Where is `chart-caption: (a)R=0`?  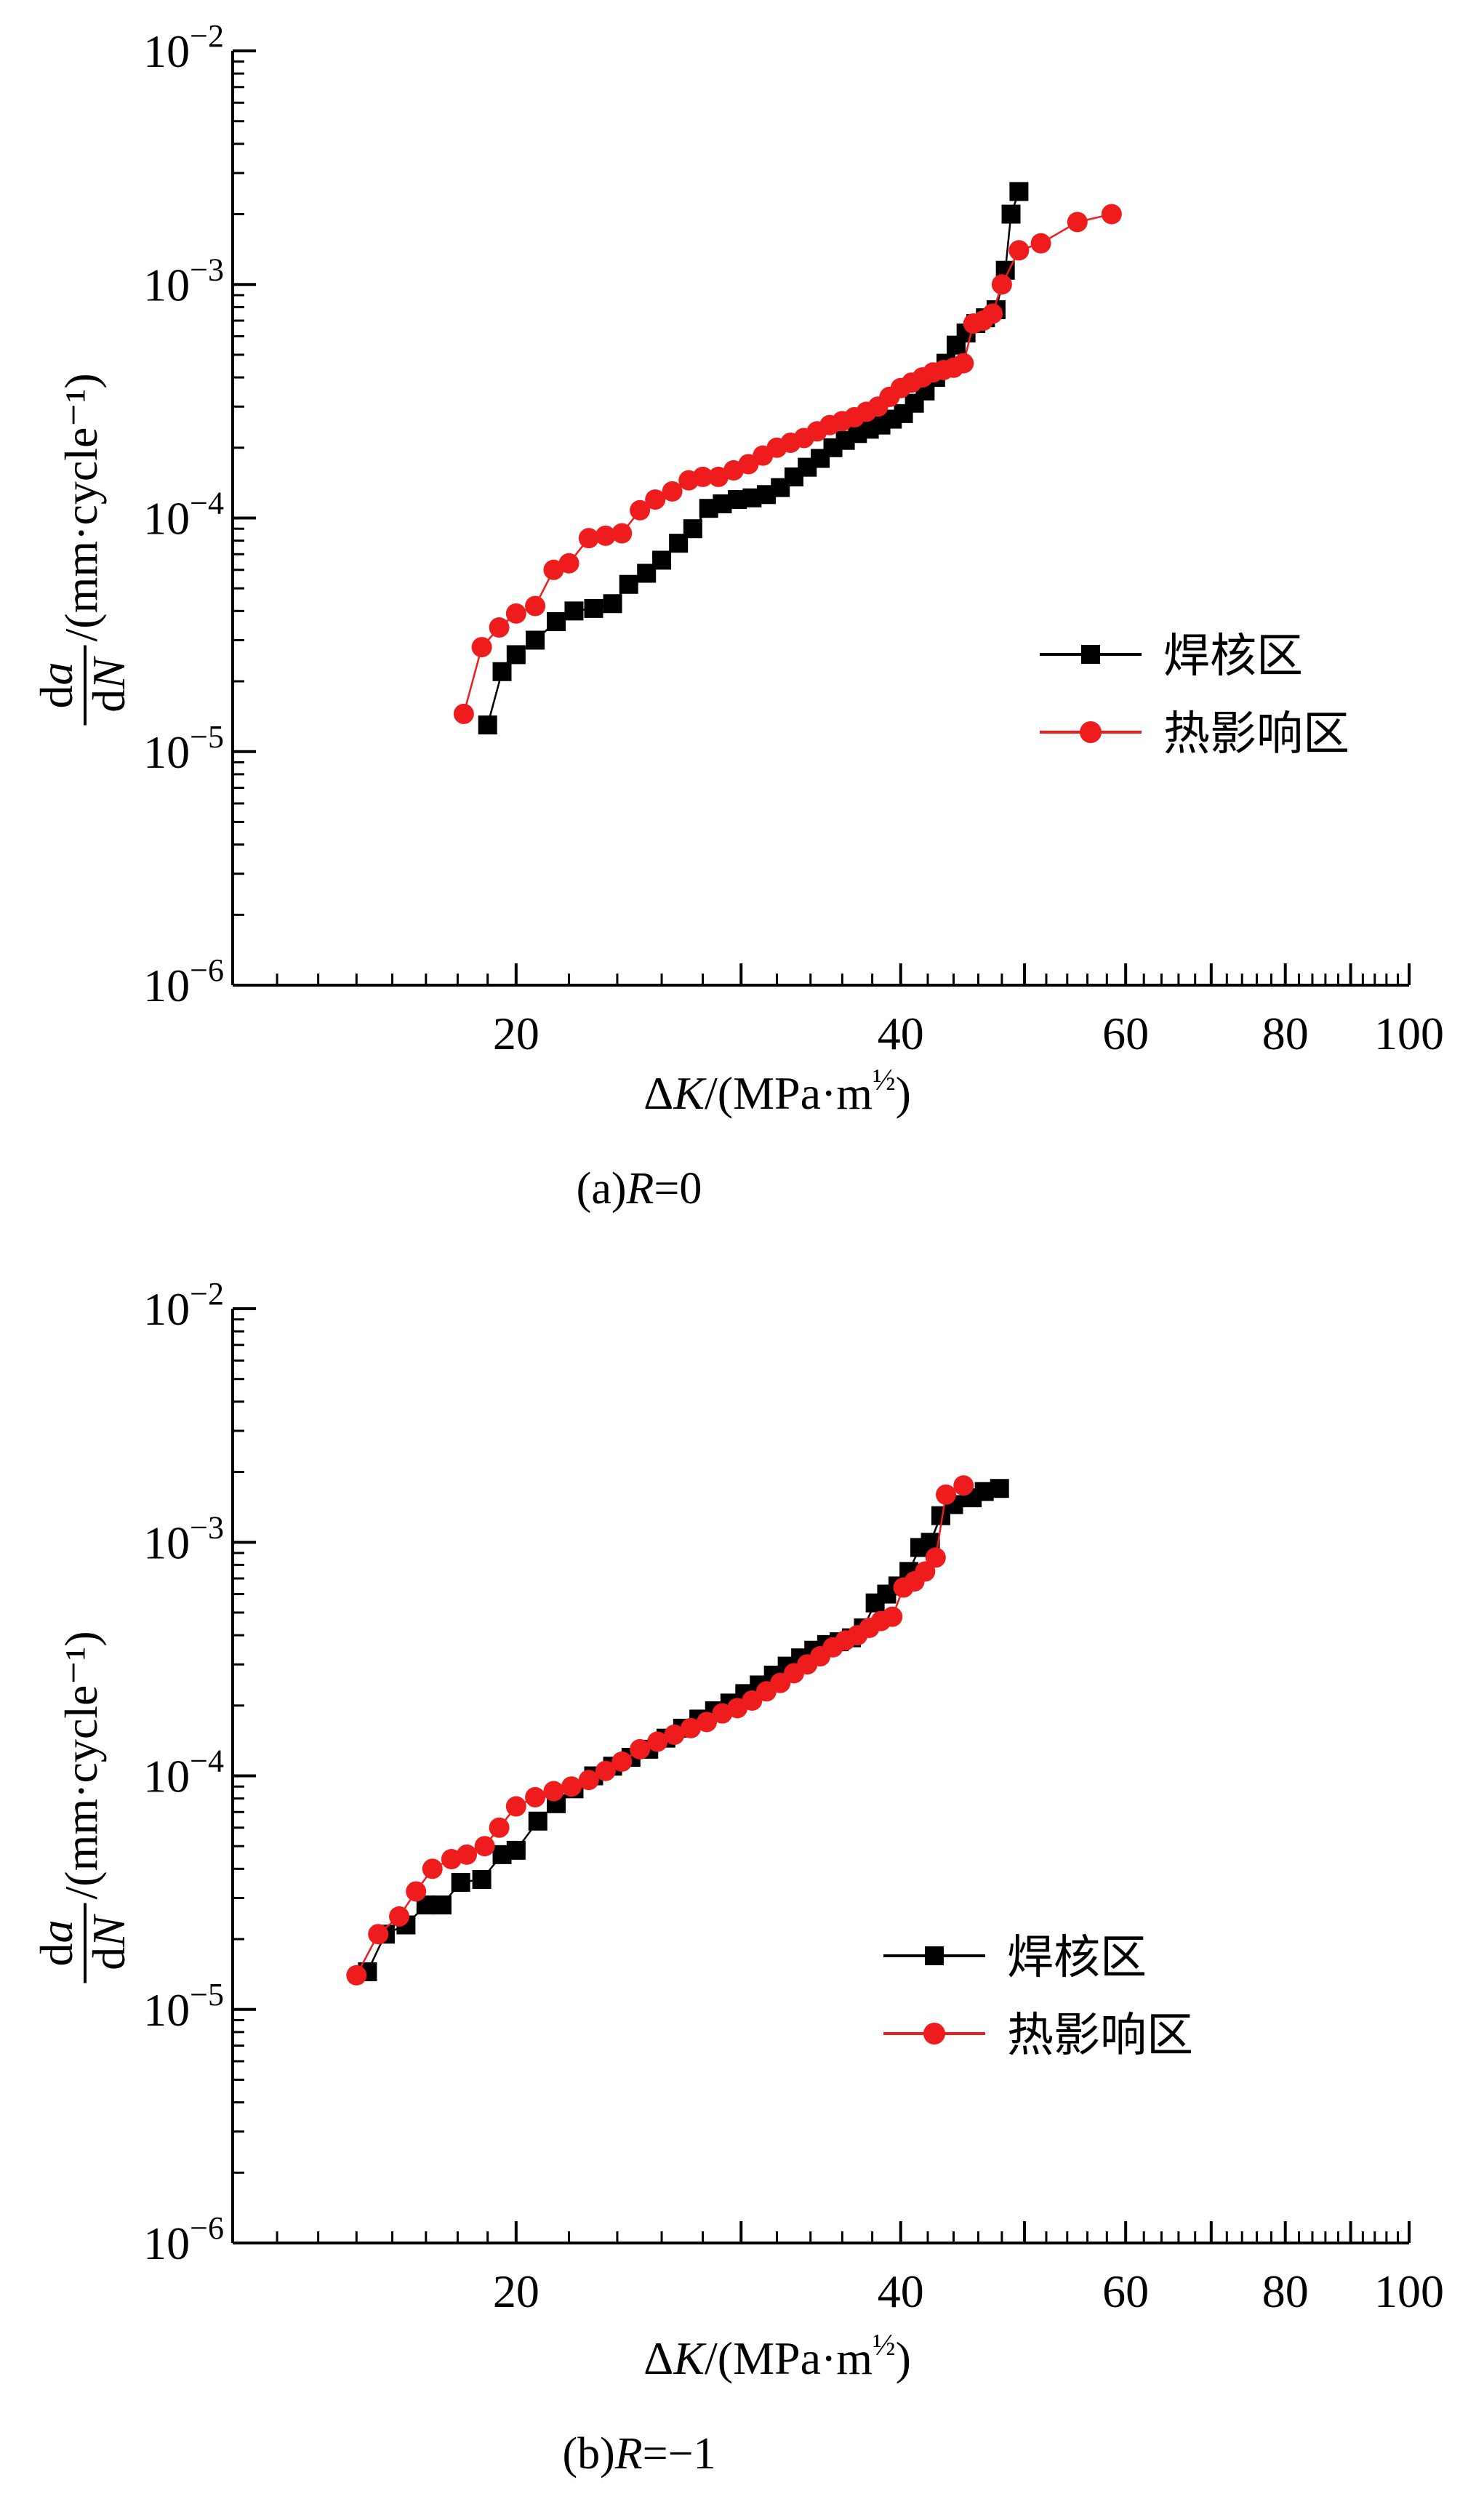
chart-caption: (a)R=0 is located at coordinates (639, 1188).